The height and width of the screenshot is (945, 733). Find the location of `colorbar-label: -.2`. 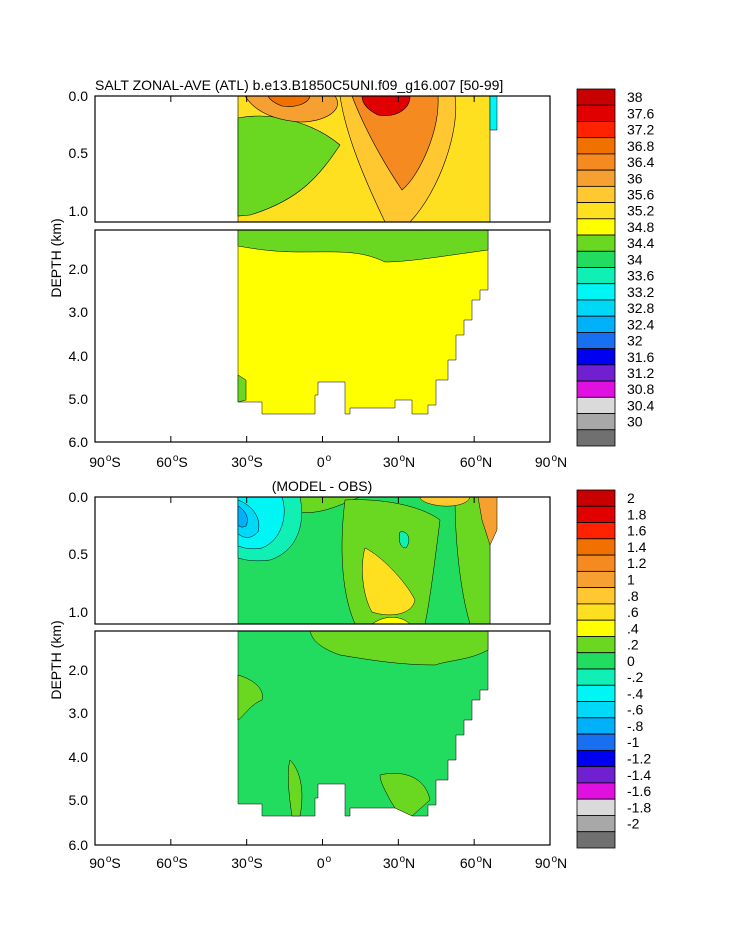

colorbar-label: -.2 is located at coordinates (635, 677).